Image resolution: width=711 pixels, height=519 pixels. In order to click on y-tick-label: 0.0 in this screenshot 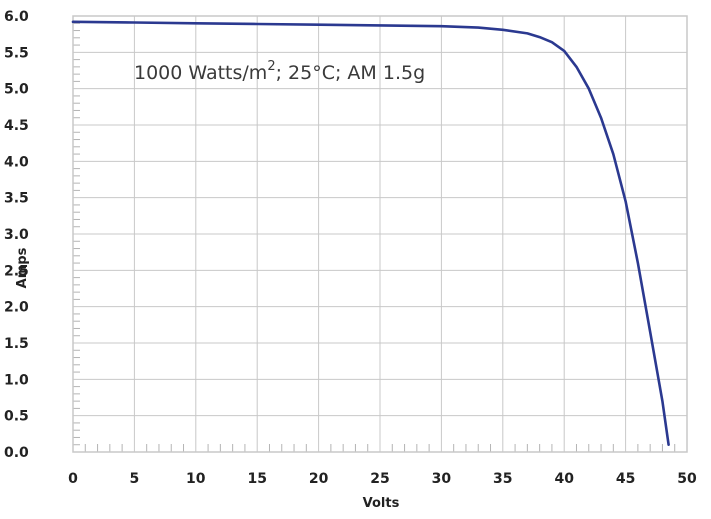, I will do `click(16, 453)`.